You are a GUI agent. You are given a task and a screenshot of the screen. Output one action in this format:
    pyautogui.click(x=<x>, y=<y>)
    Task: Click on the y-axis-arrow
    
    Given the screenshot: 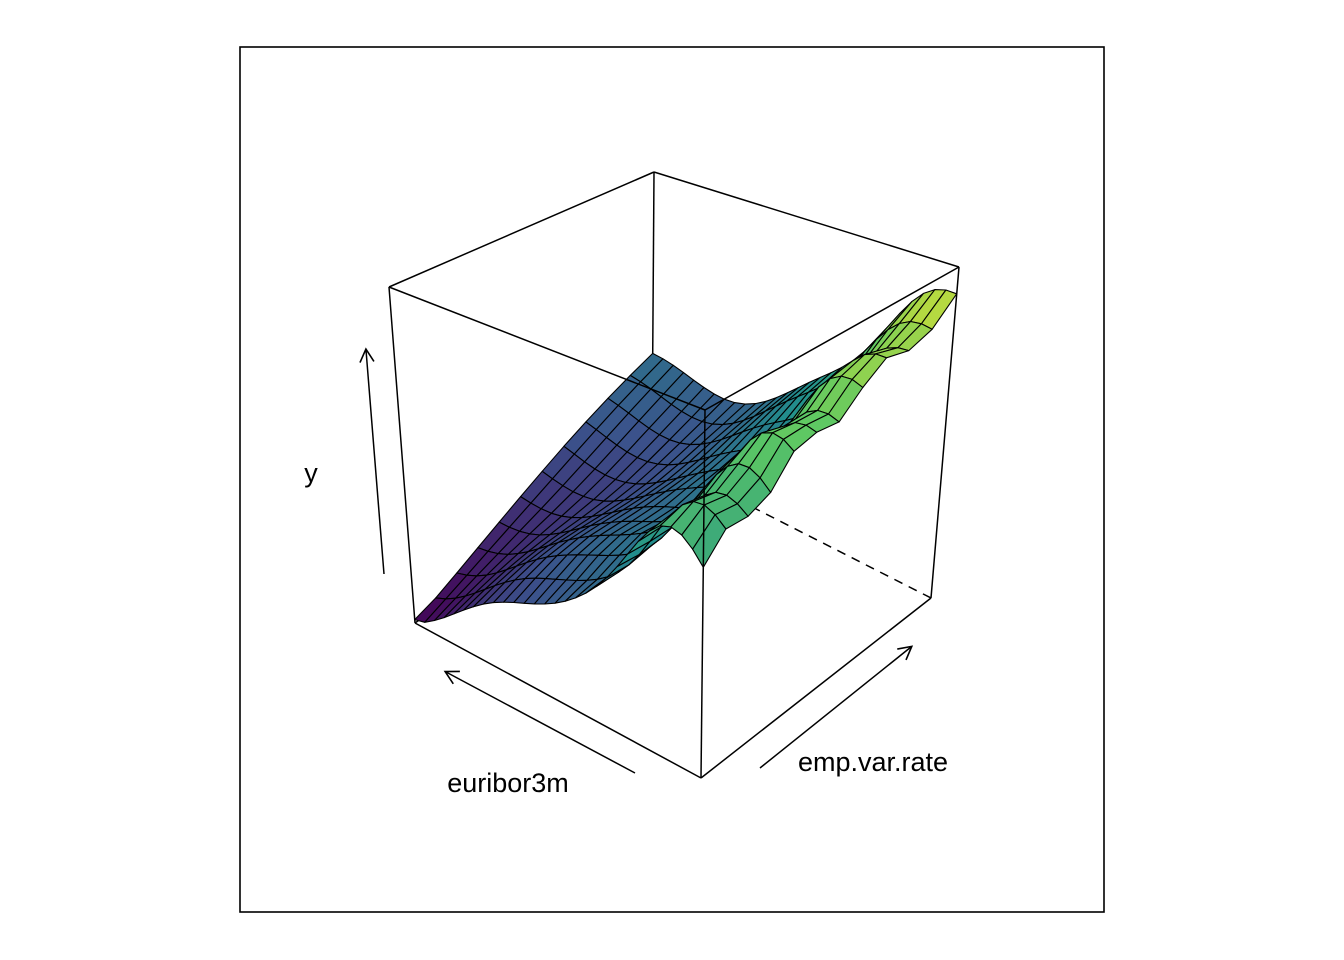 What is the action you would take?
    pyautogui.click(x=836, y=707)
    